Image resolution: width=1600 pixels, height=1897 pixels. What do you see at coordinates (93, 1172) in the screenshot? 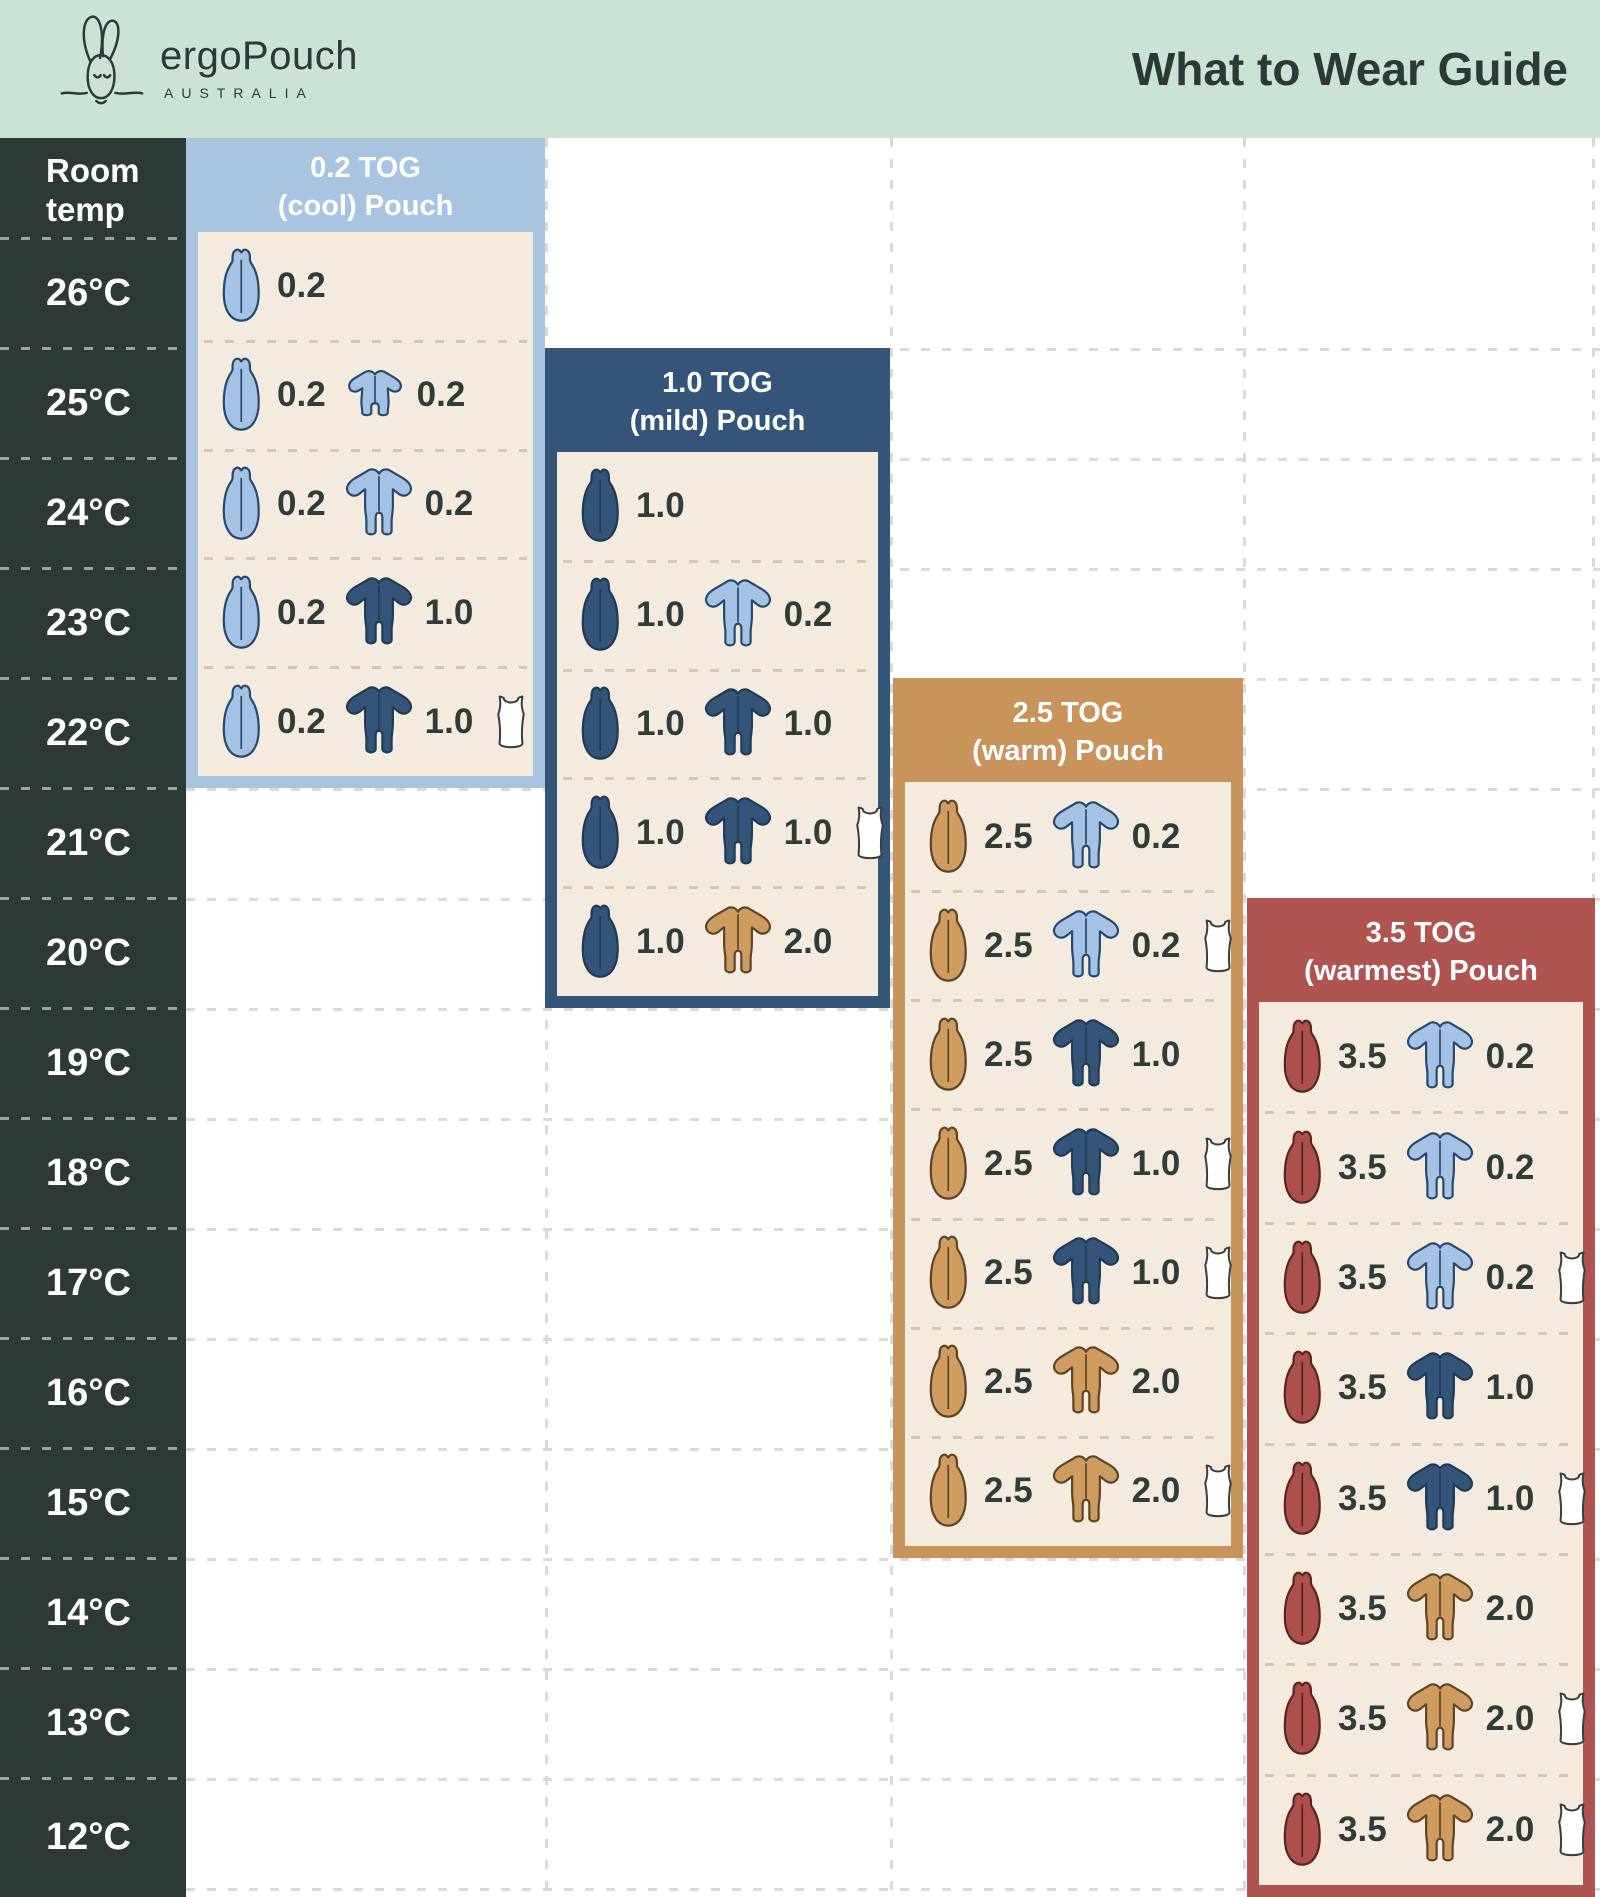
I see `room-temp-label: 18°C` at bounding box center [93, 1172].